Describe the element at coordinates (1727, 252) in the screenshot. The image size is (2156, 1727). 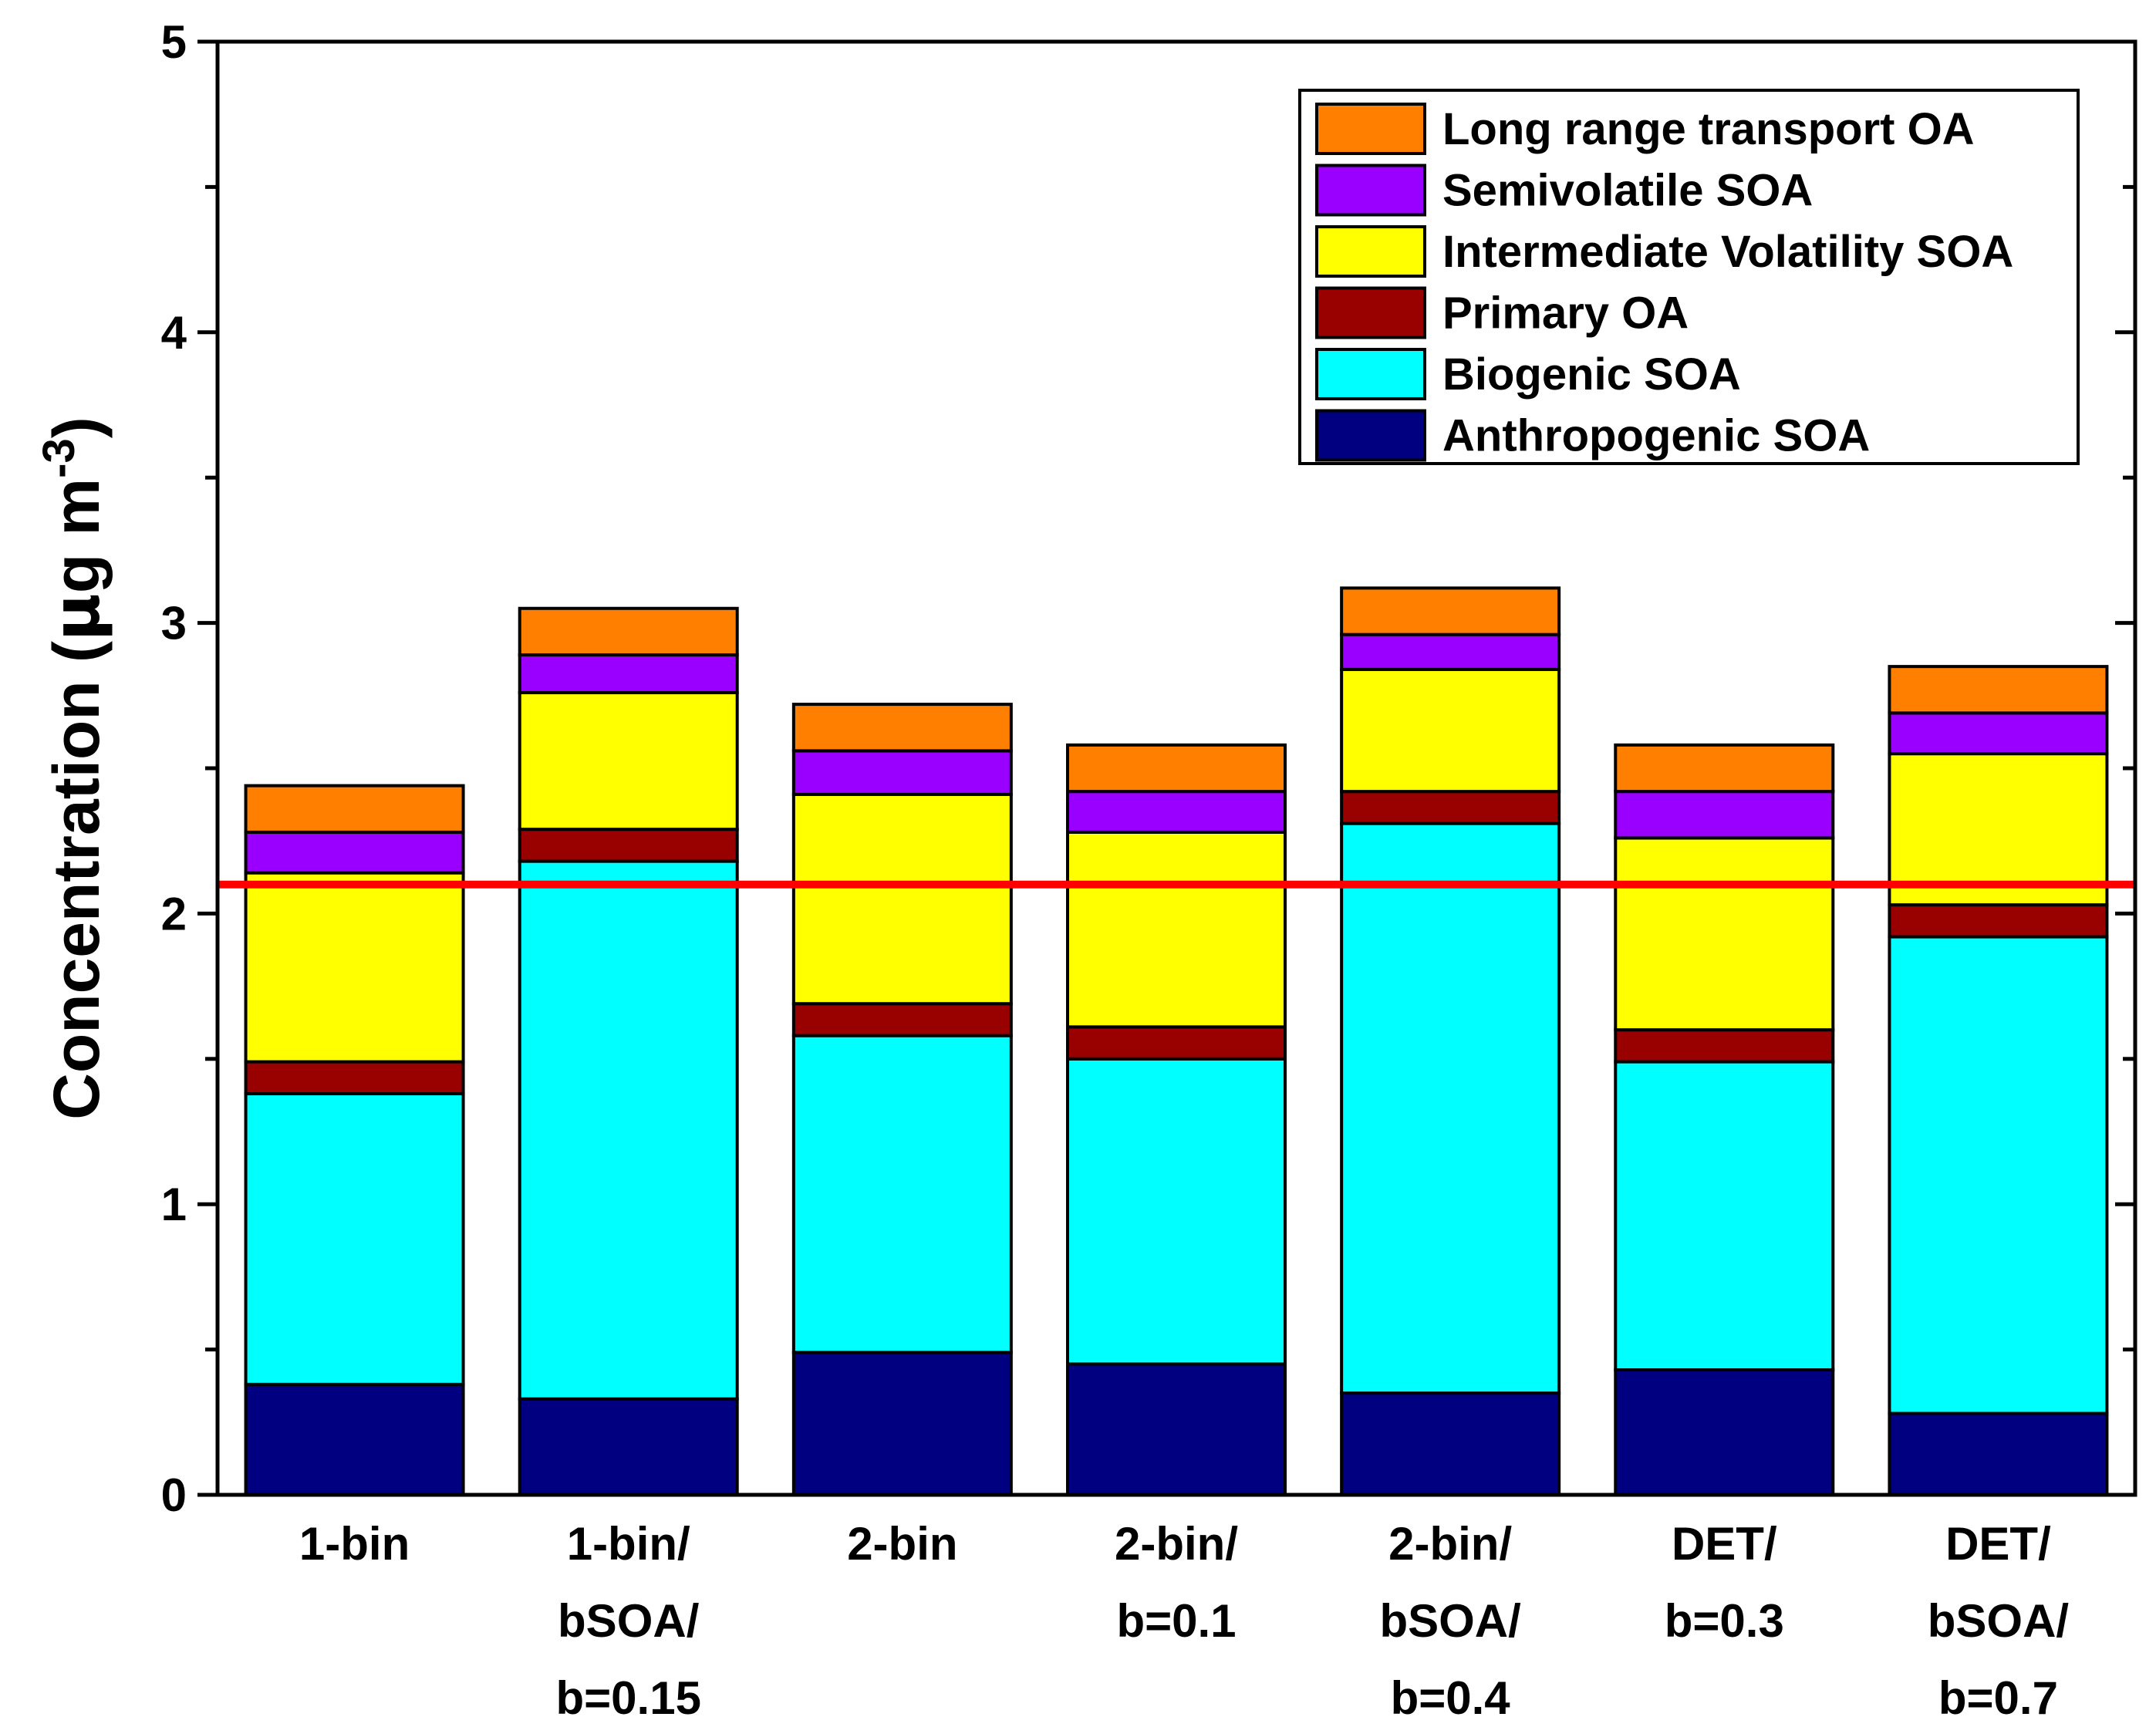
I see `legend-label-intermediate-volatility-soa: Intermediate Volatility SOA` at that location.